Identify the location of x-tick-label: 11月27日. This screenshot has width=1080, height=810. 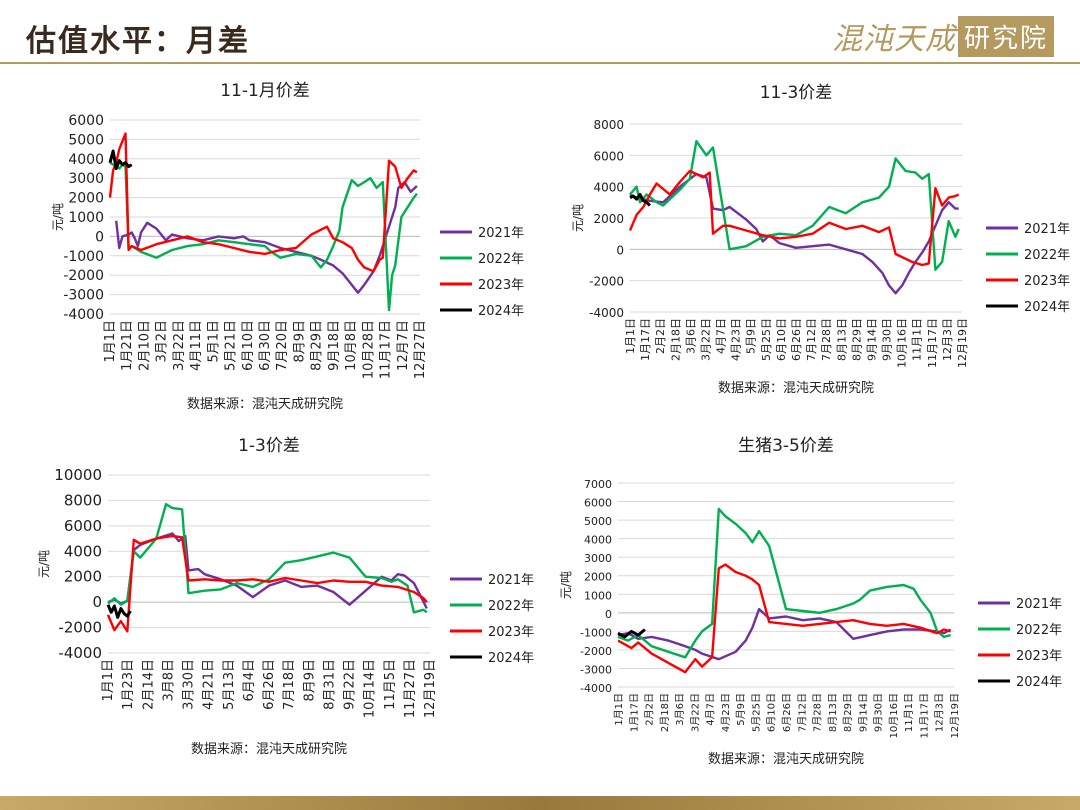
(410, 688).